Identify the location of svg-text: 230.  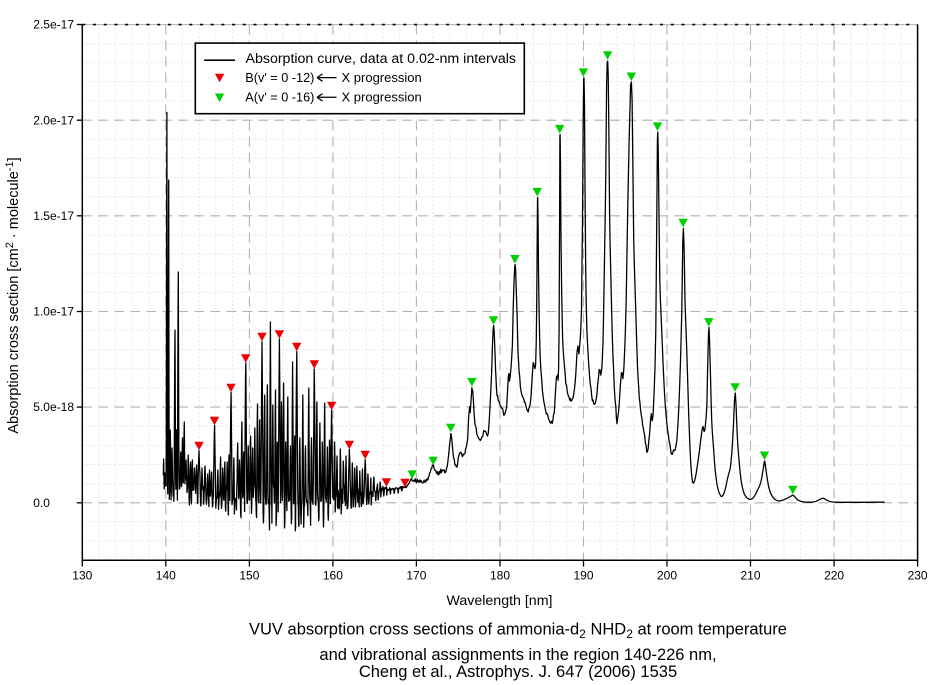
(918, 576).